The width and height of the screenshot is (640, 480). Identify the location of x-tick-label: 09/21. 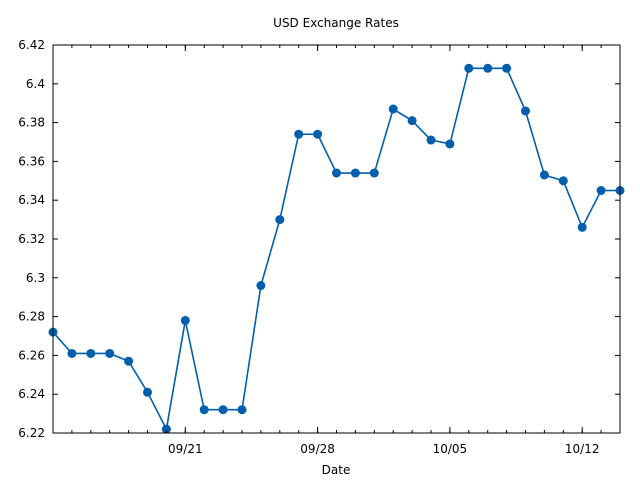
(185, 449).